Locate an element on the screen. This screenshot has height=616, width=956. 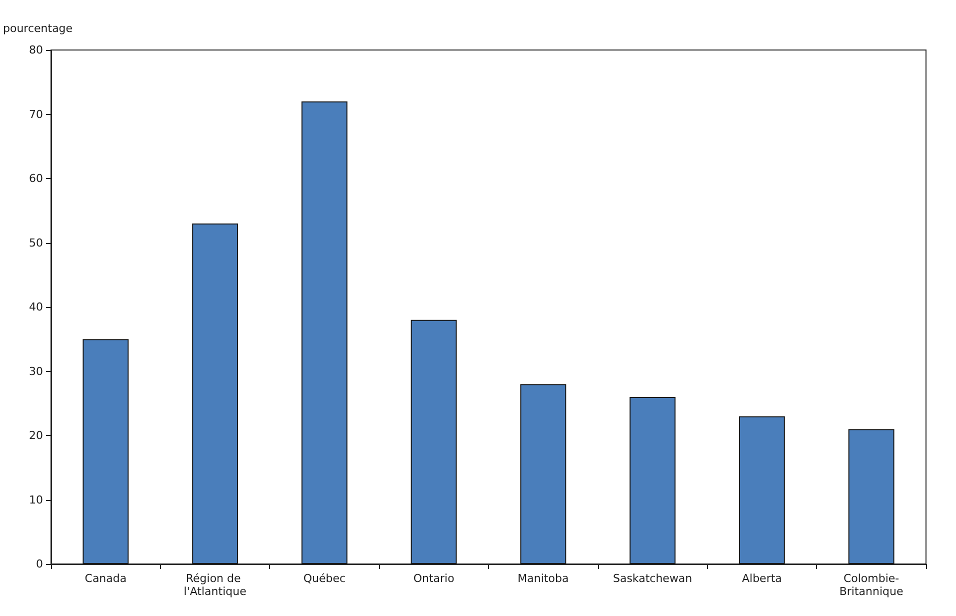
x-tick-label: Québec is located at coordinates (324, 578).